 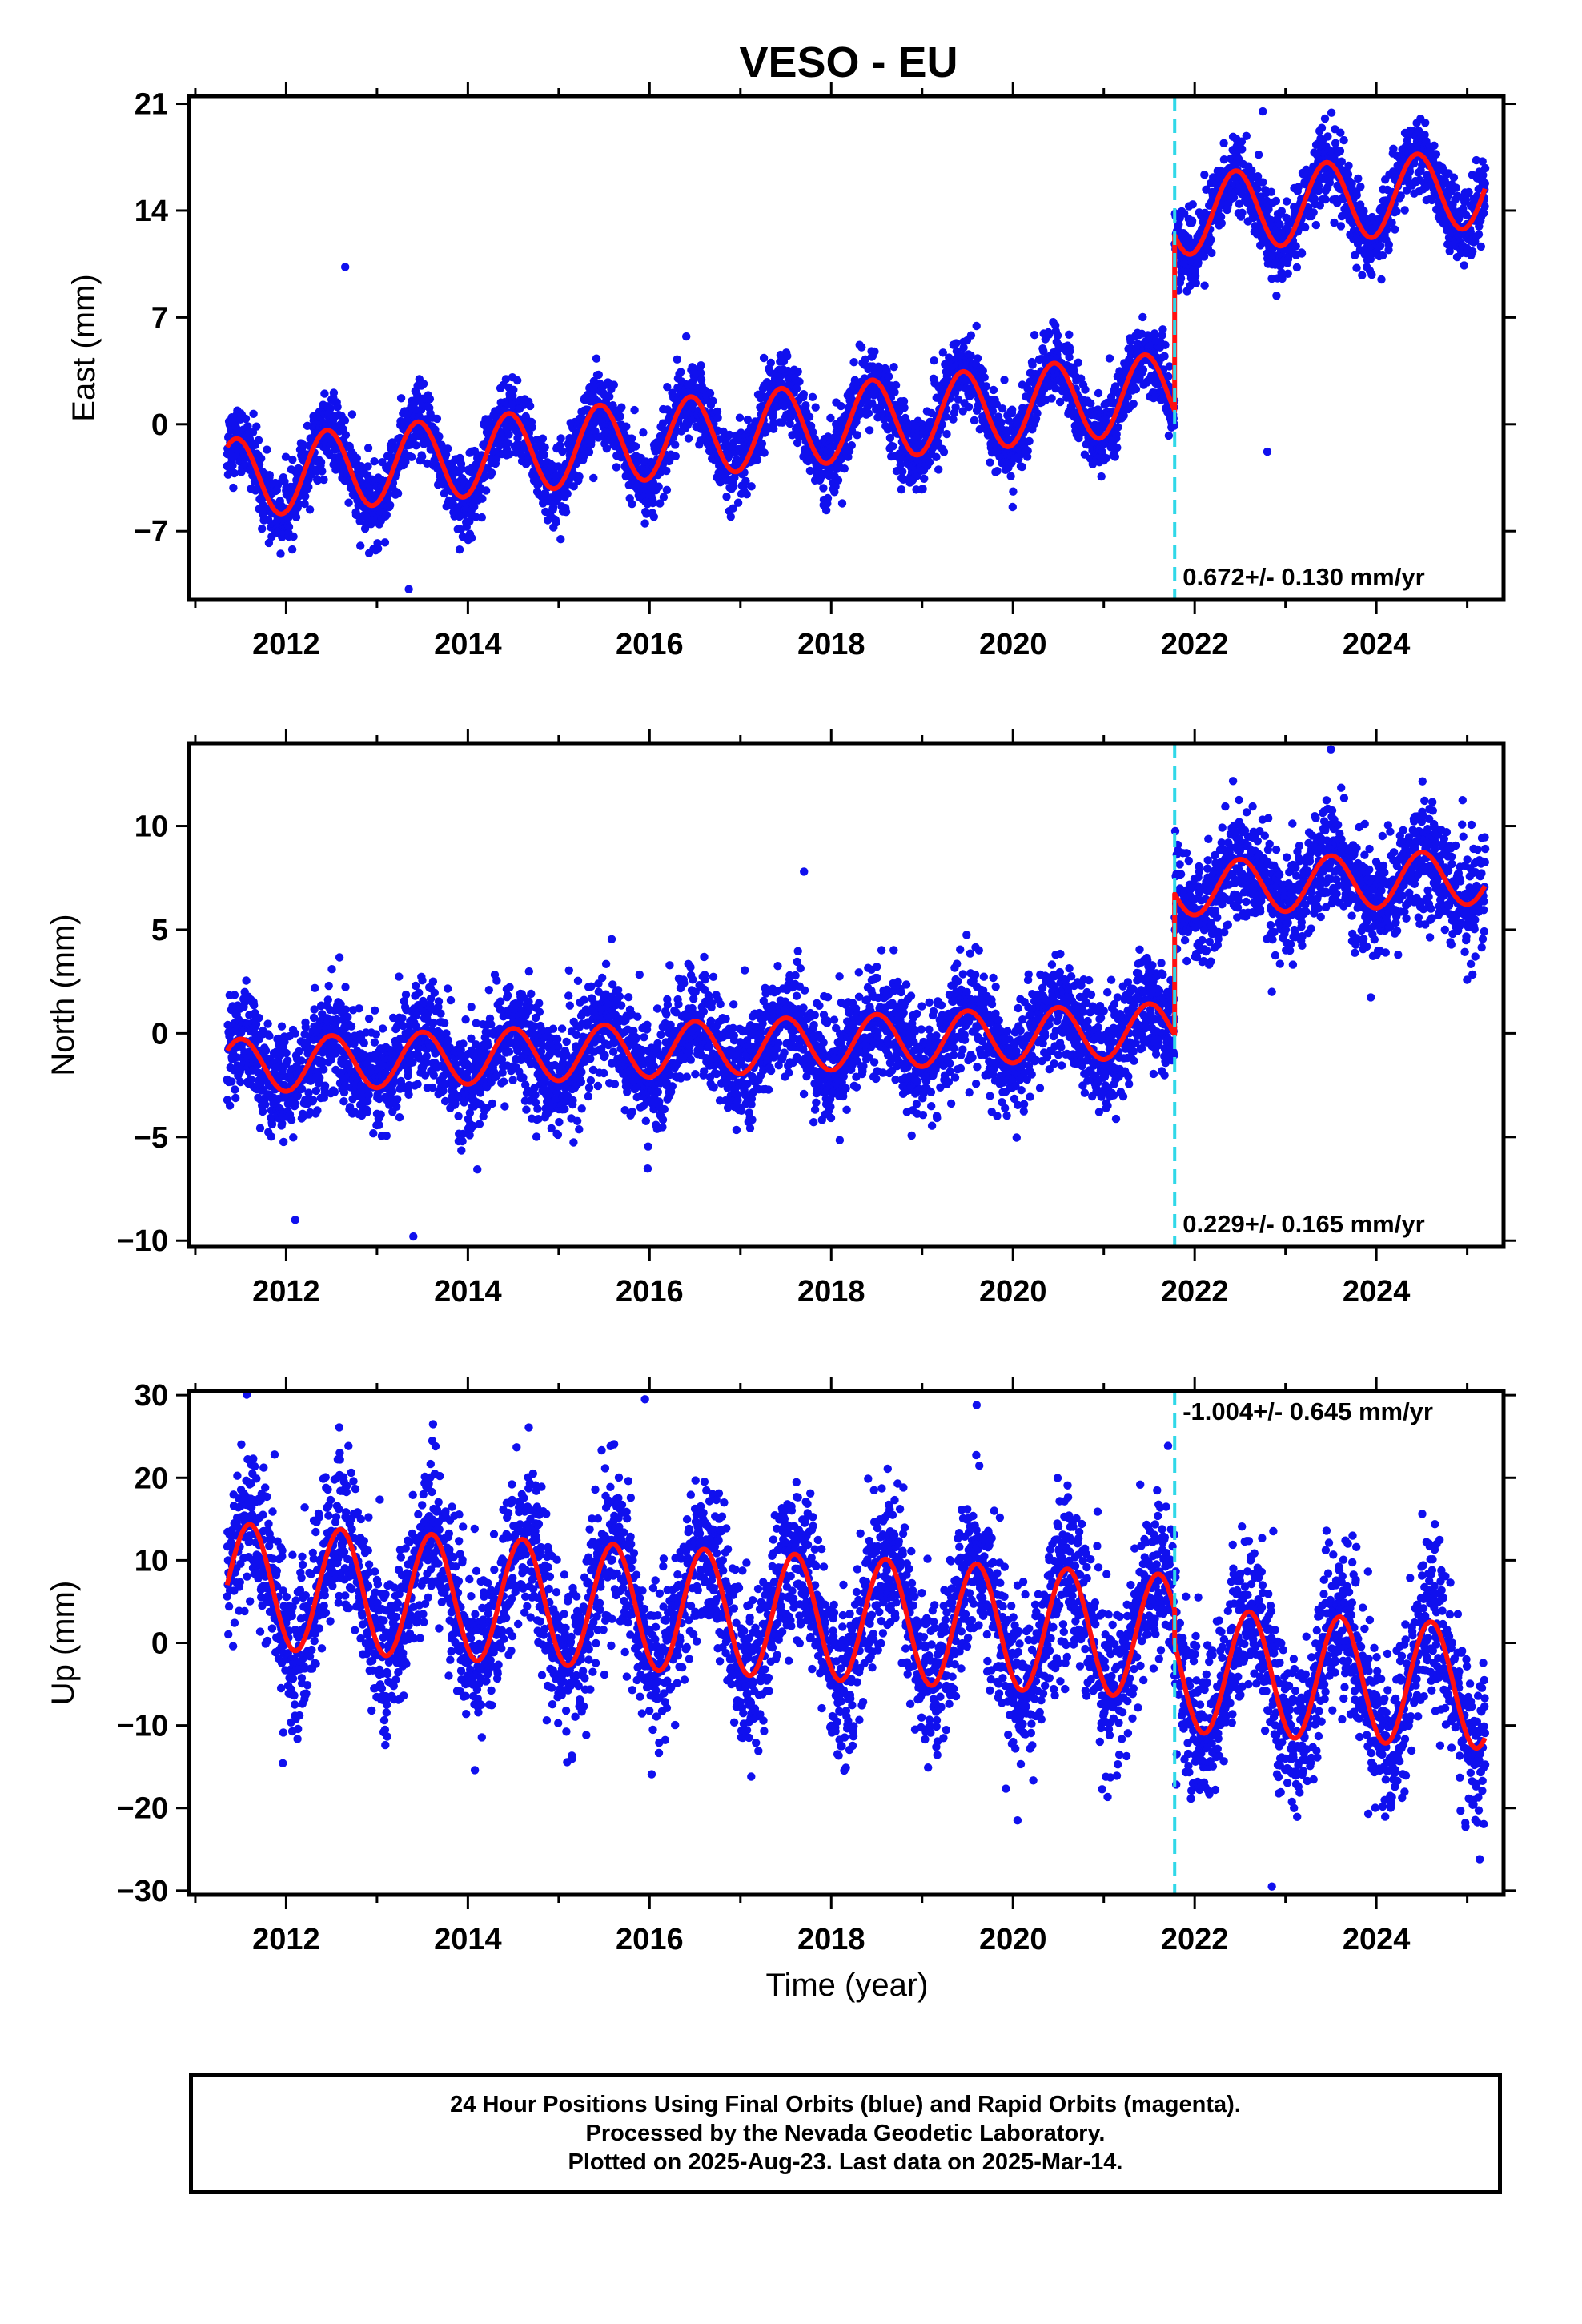 What do you see at coordinates (1013, 644) in the screenshot?
I see `x-tick-label: 2020` at bounding box center [1013, 644].